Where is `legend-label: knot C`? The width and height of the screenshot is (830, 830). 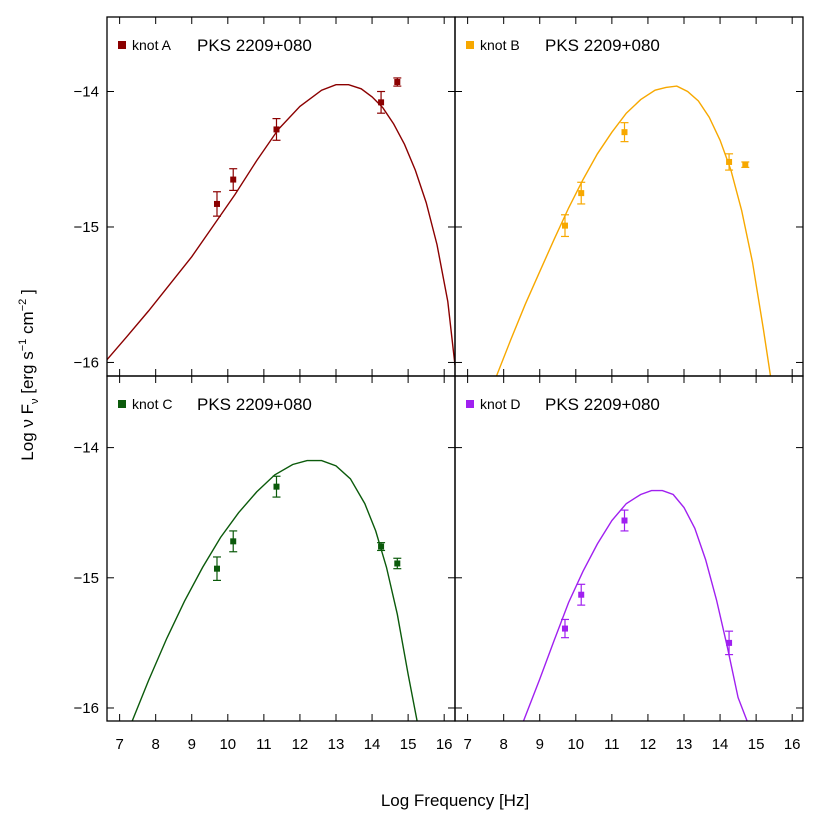
legend-label: knot C is located at coordinates (152, 404).